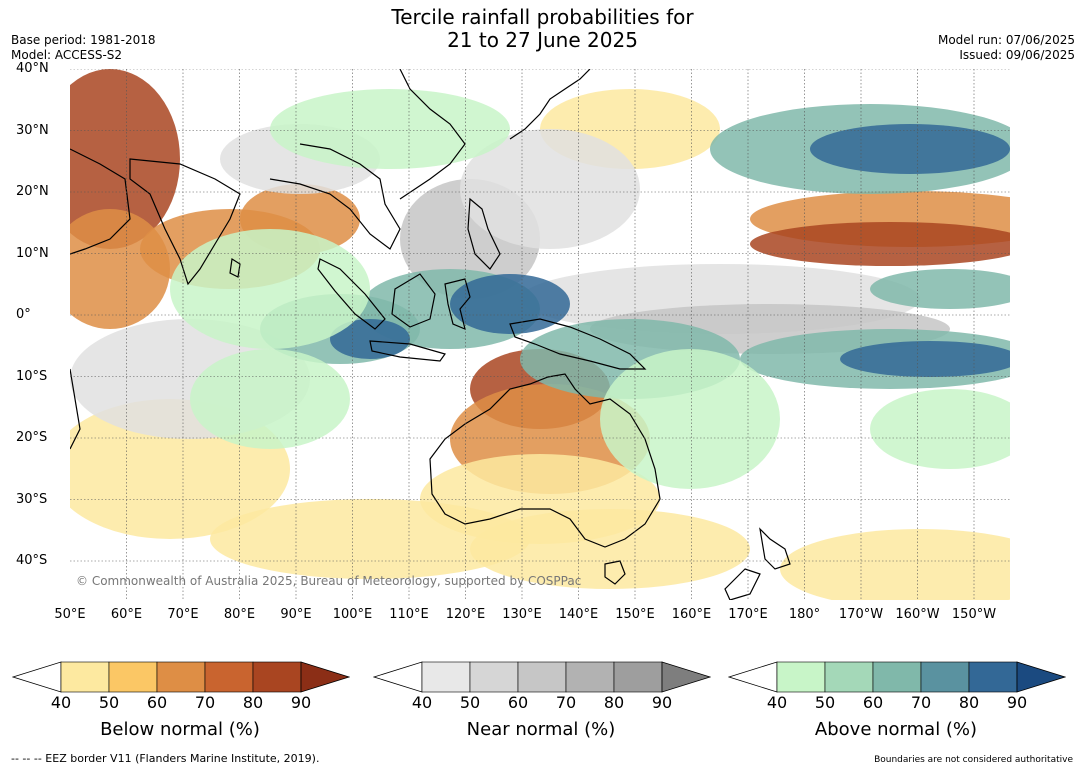 This screenshot has width=1085, height=770. What do you see at coordinates (861, 614) in the screenshot?
I see `lon-label: 170°W` at bounding box center [861, 614].